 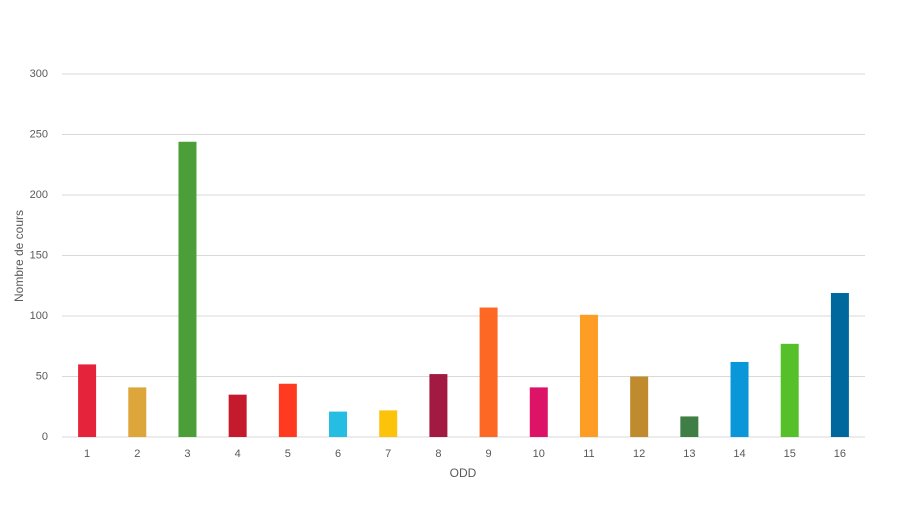 I want to click on y-tick-label: 300, so click(x=39, y=74).